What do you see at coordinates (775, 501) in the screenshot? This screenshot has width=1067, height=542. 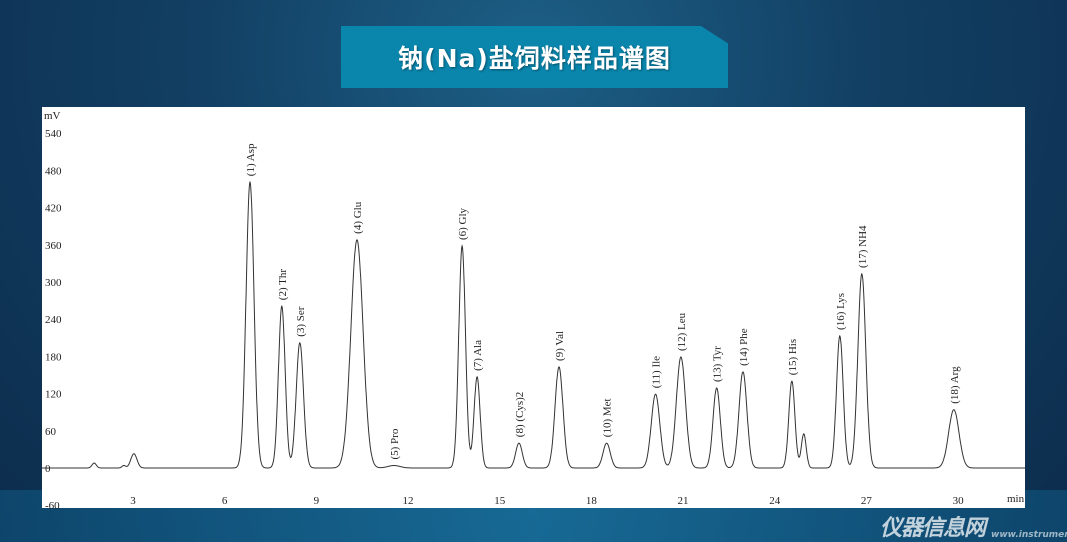 I see `x-tick-label: 24` at bounding box center [775, 501].